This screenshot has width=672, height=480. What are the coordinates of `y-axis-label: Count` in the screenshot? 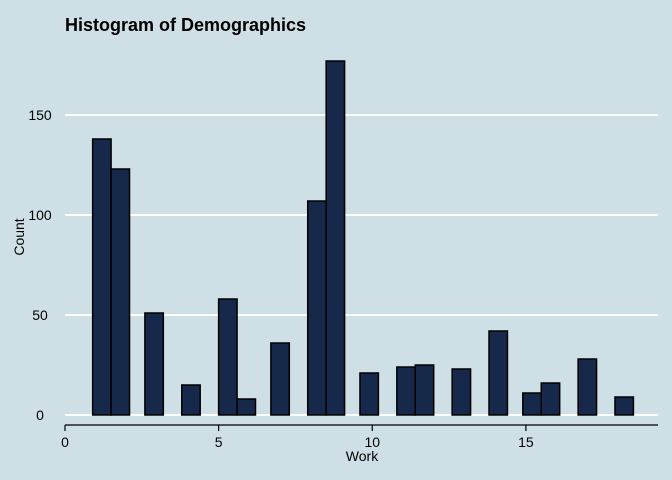 It's located at (19, 236).